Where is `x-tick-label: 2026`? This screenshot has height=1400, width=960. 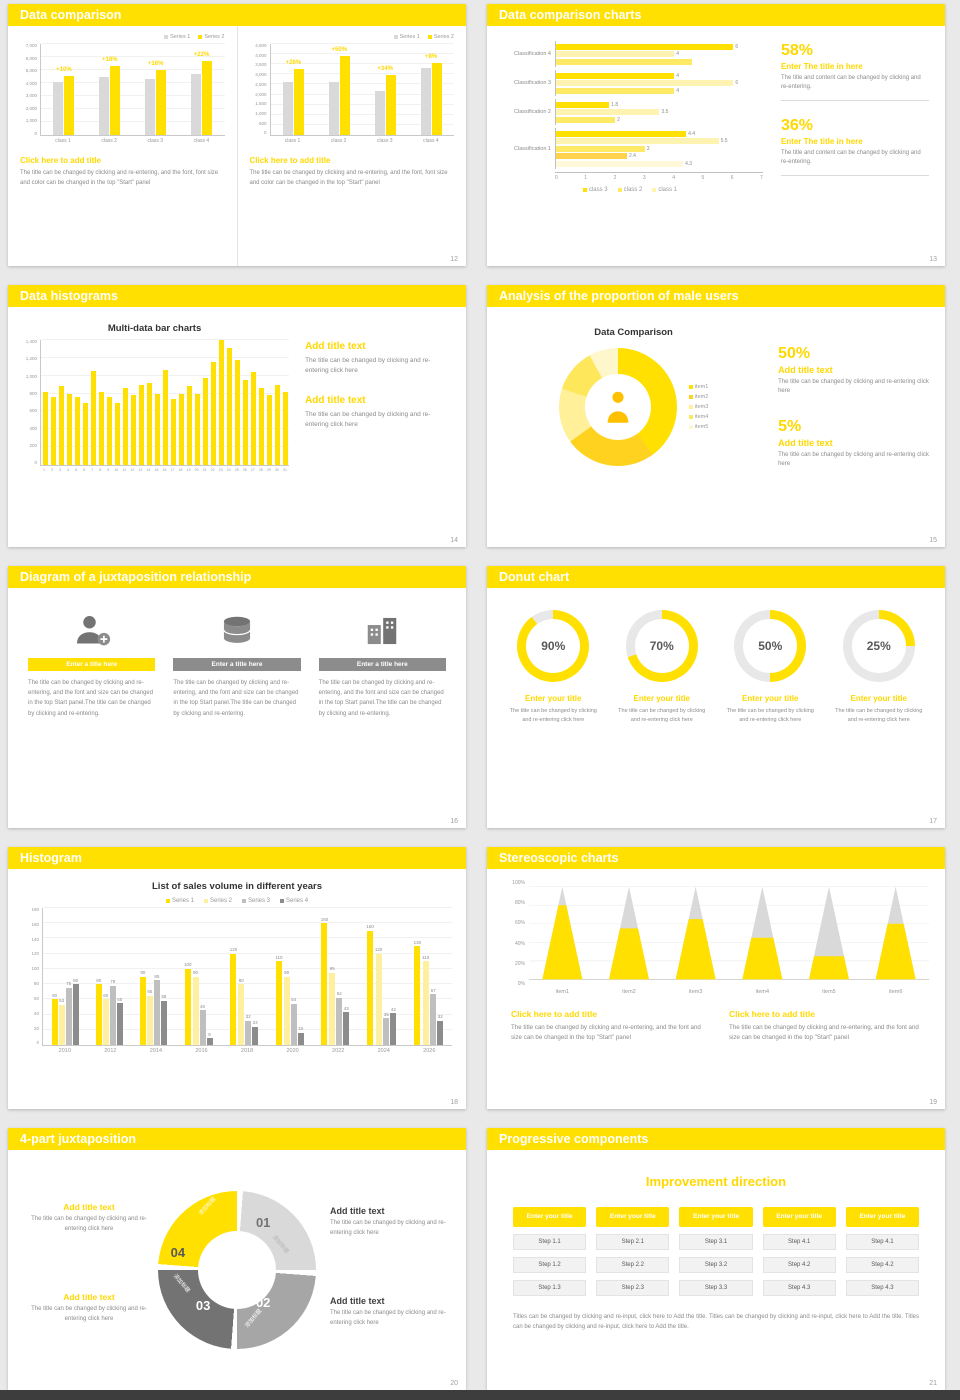 x-tick-label: 2026 is located at coordinates (429, 1051).